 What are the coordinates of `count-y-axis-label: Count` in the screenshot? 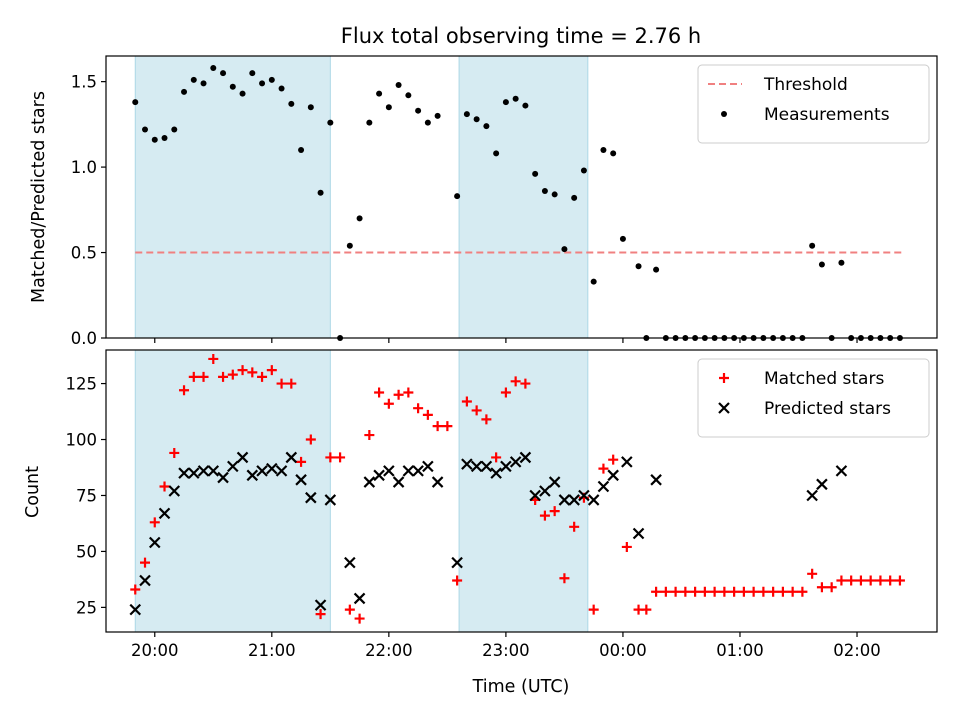 It's located at (33, 492).